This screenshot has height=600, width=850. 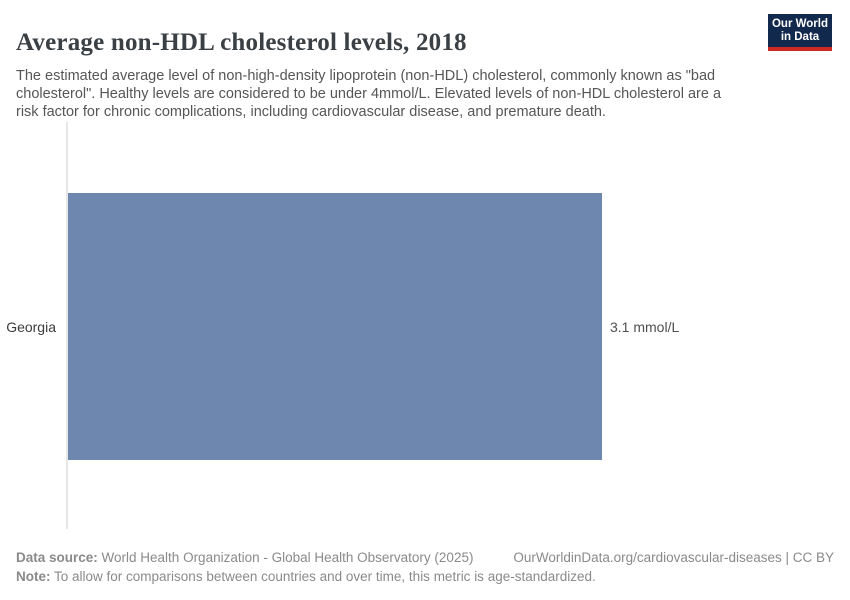 What do you see at coordinates (33, 576) in the screenshot?
I see `note-label: Note:` at bounding box center [33, 576].